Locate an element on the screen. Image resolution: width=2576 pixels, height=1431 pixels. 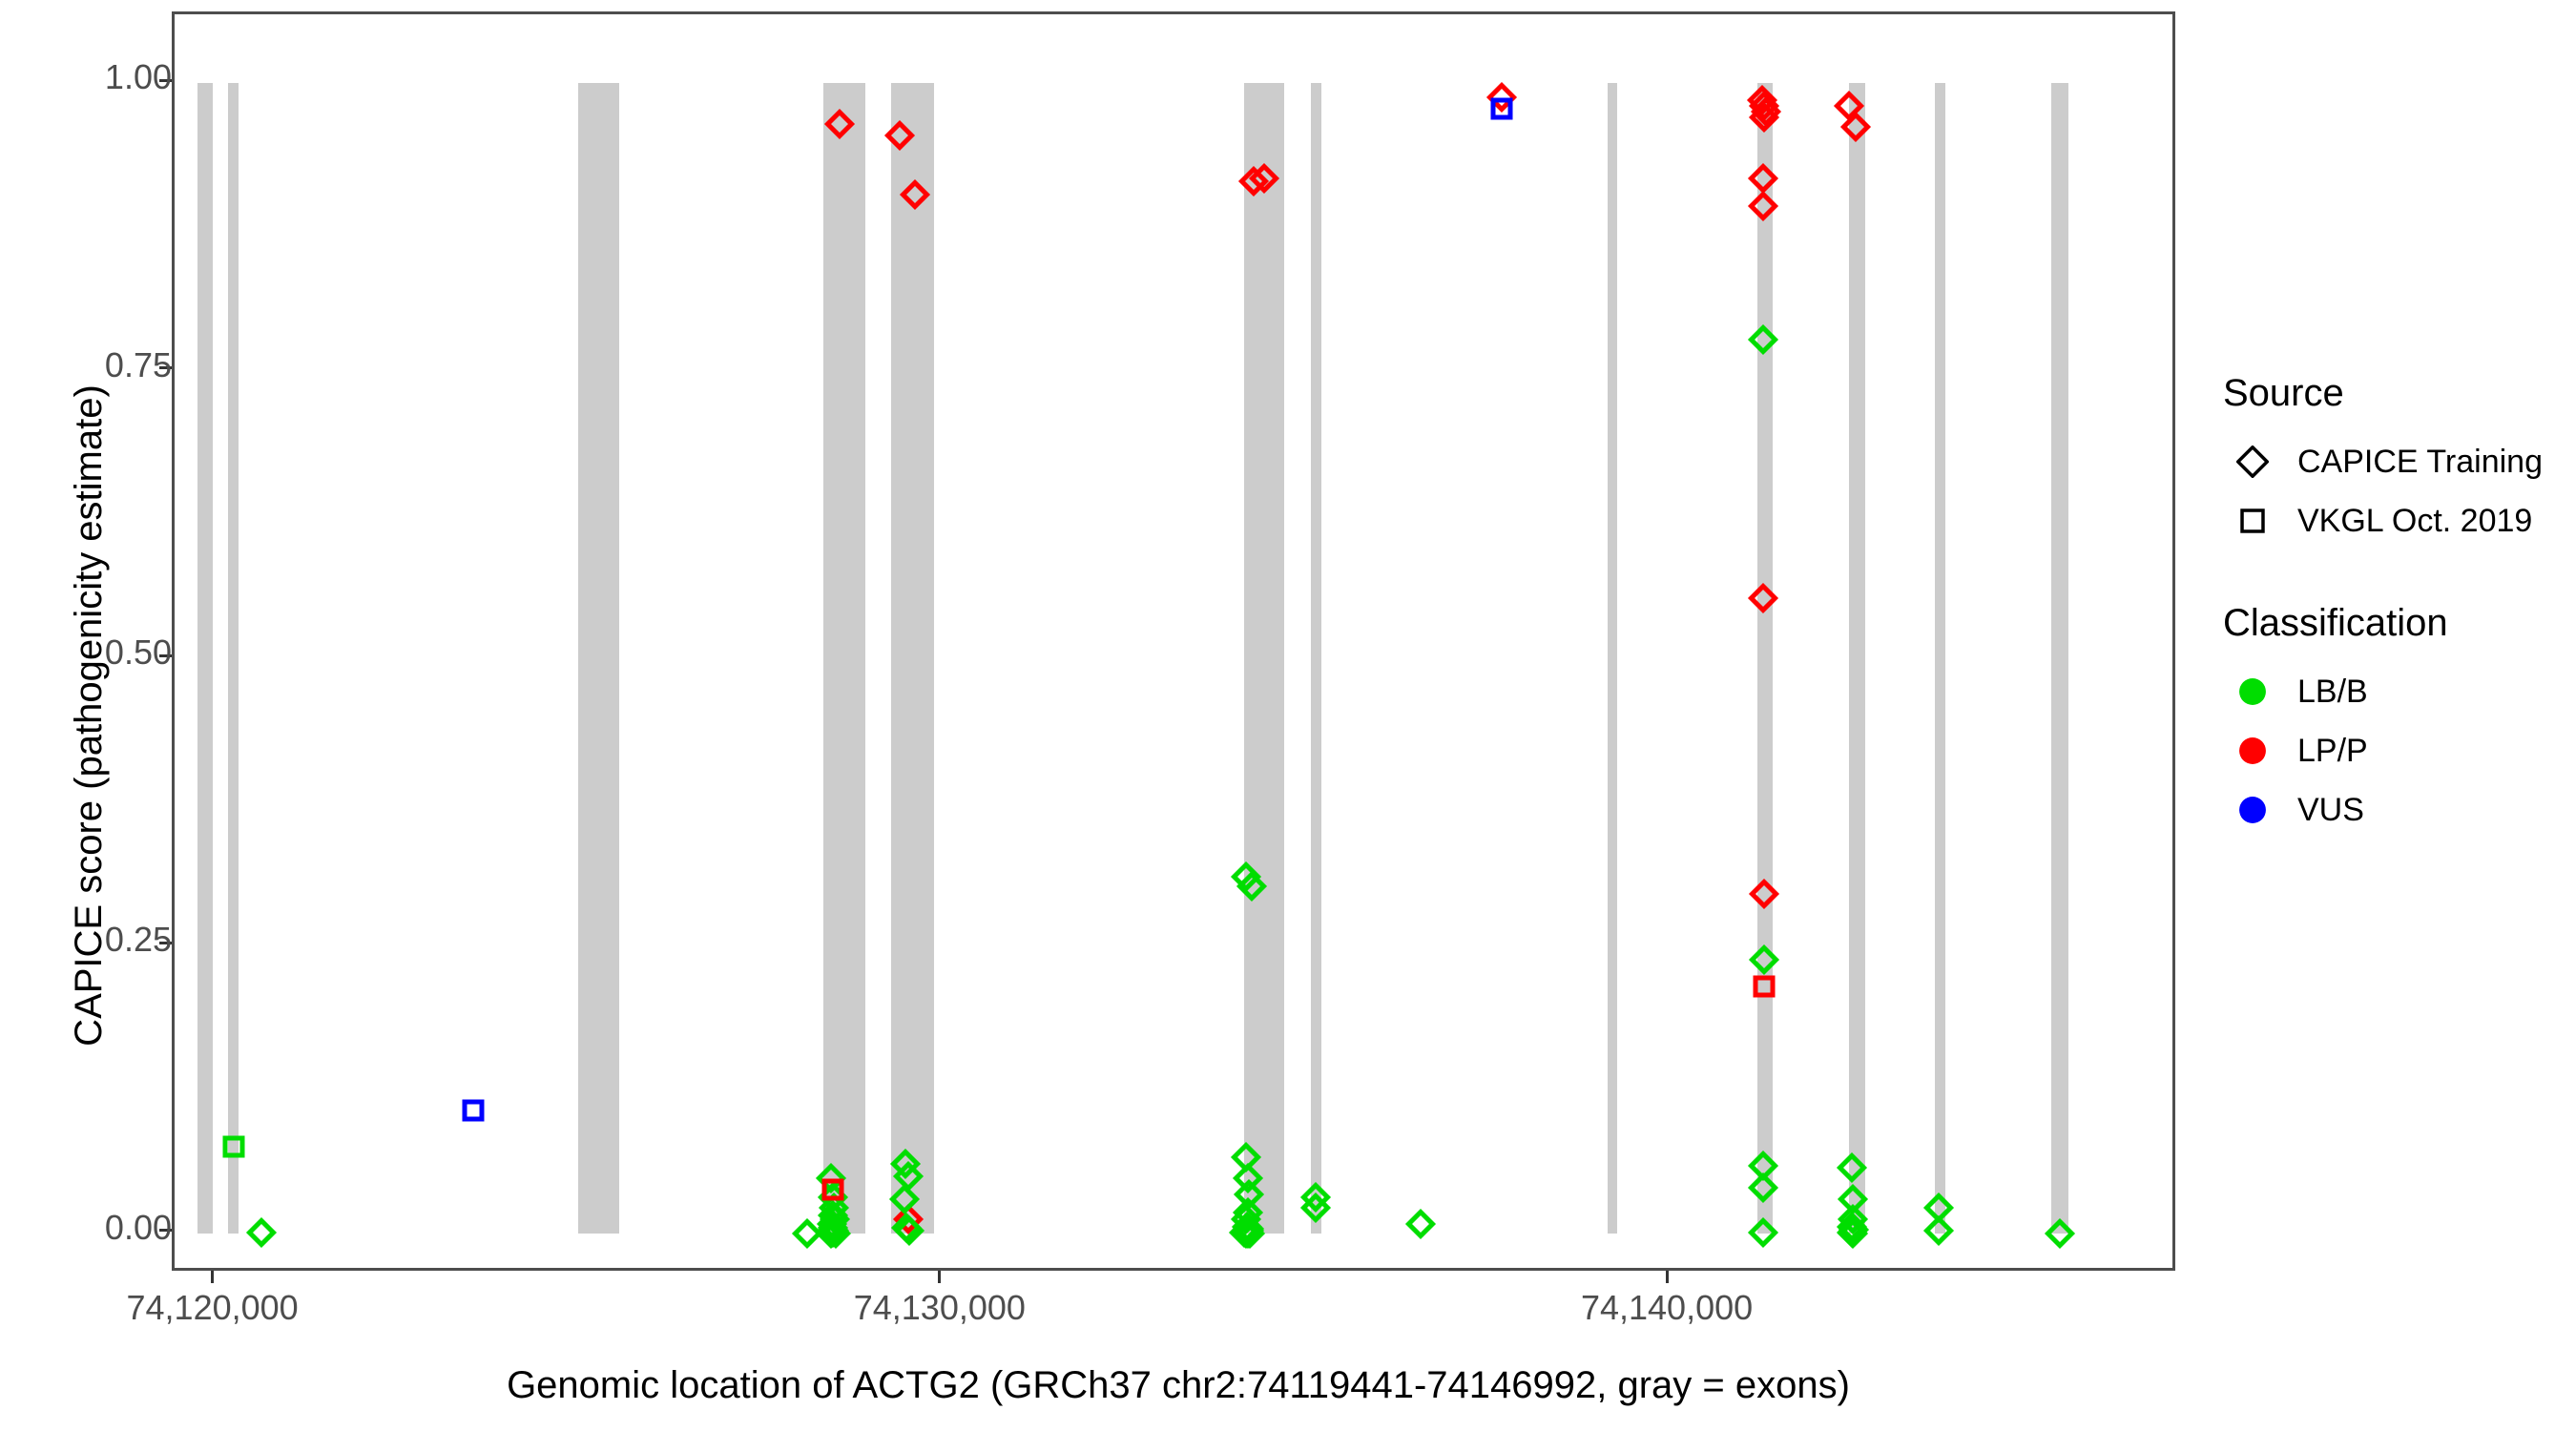
legend-item-label: VKGL Oct. 2019 is located at coordinates (2415, 520).